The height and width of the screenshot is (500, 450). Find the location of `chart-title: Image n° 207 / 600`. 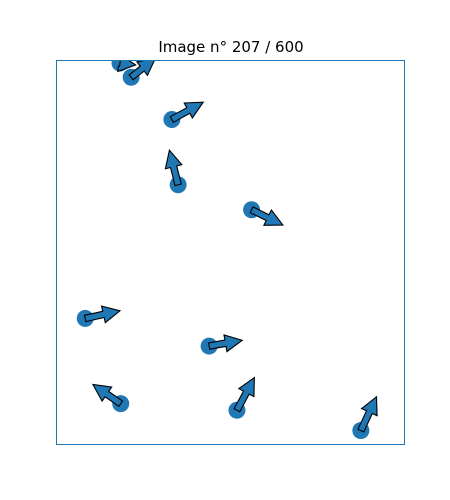

chart-title: Image n° 207 / 600 is located at coordinates (230, 47).